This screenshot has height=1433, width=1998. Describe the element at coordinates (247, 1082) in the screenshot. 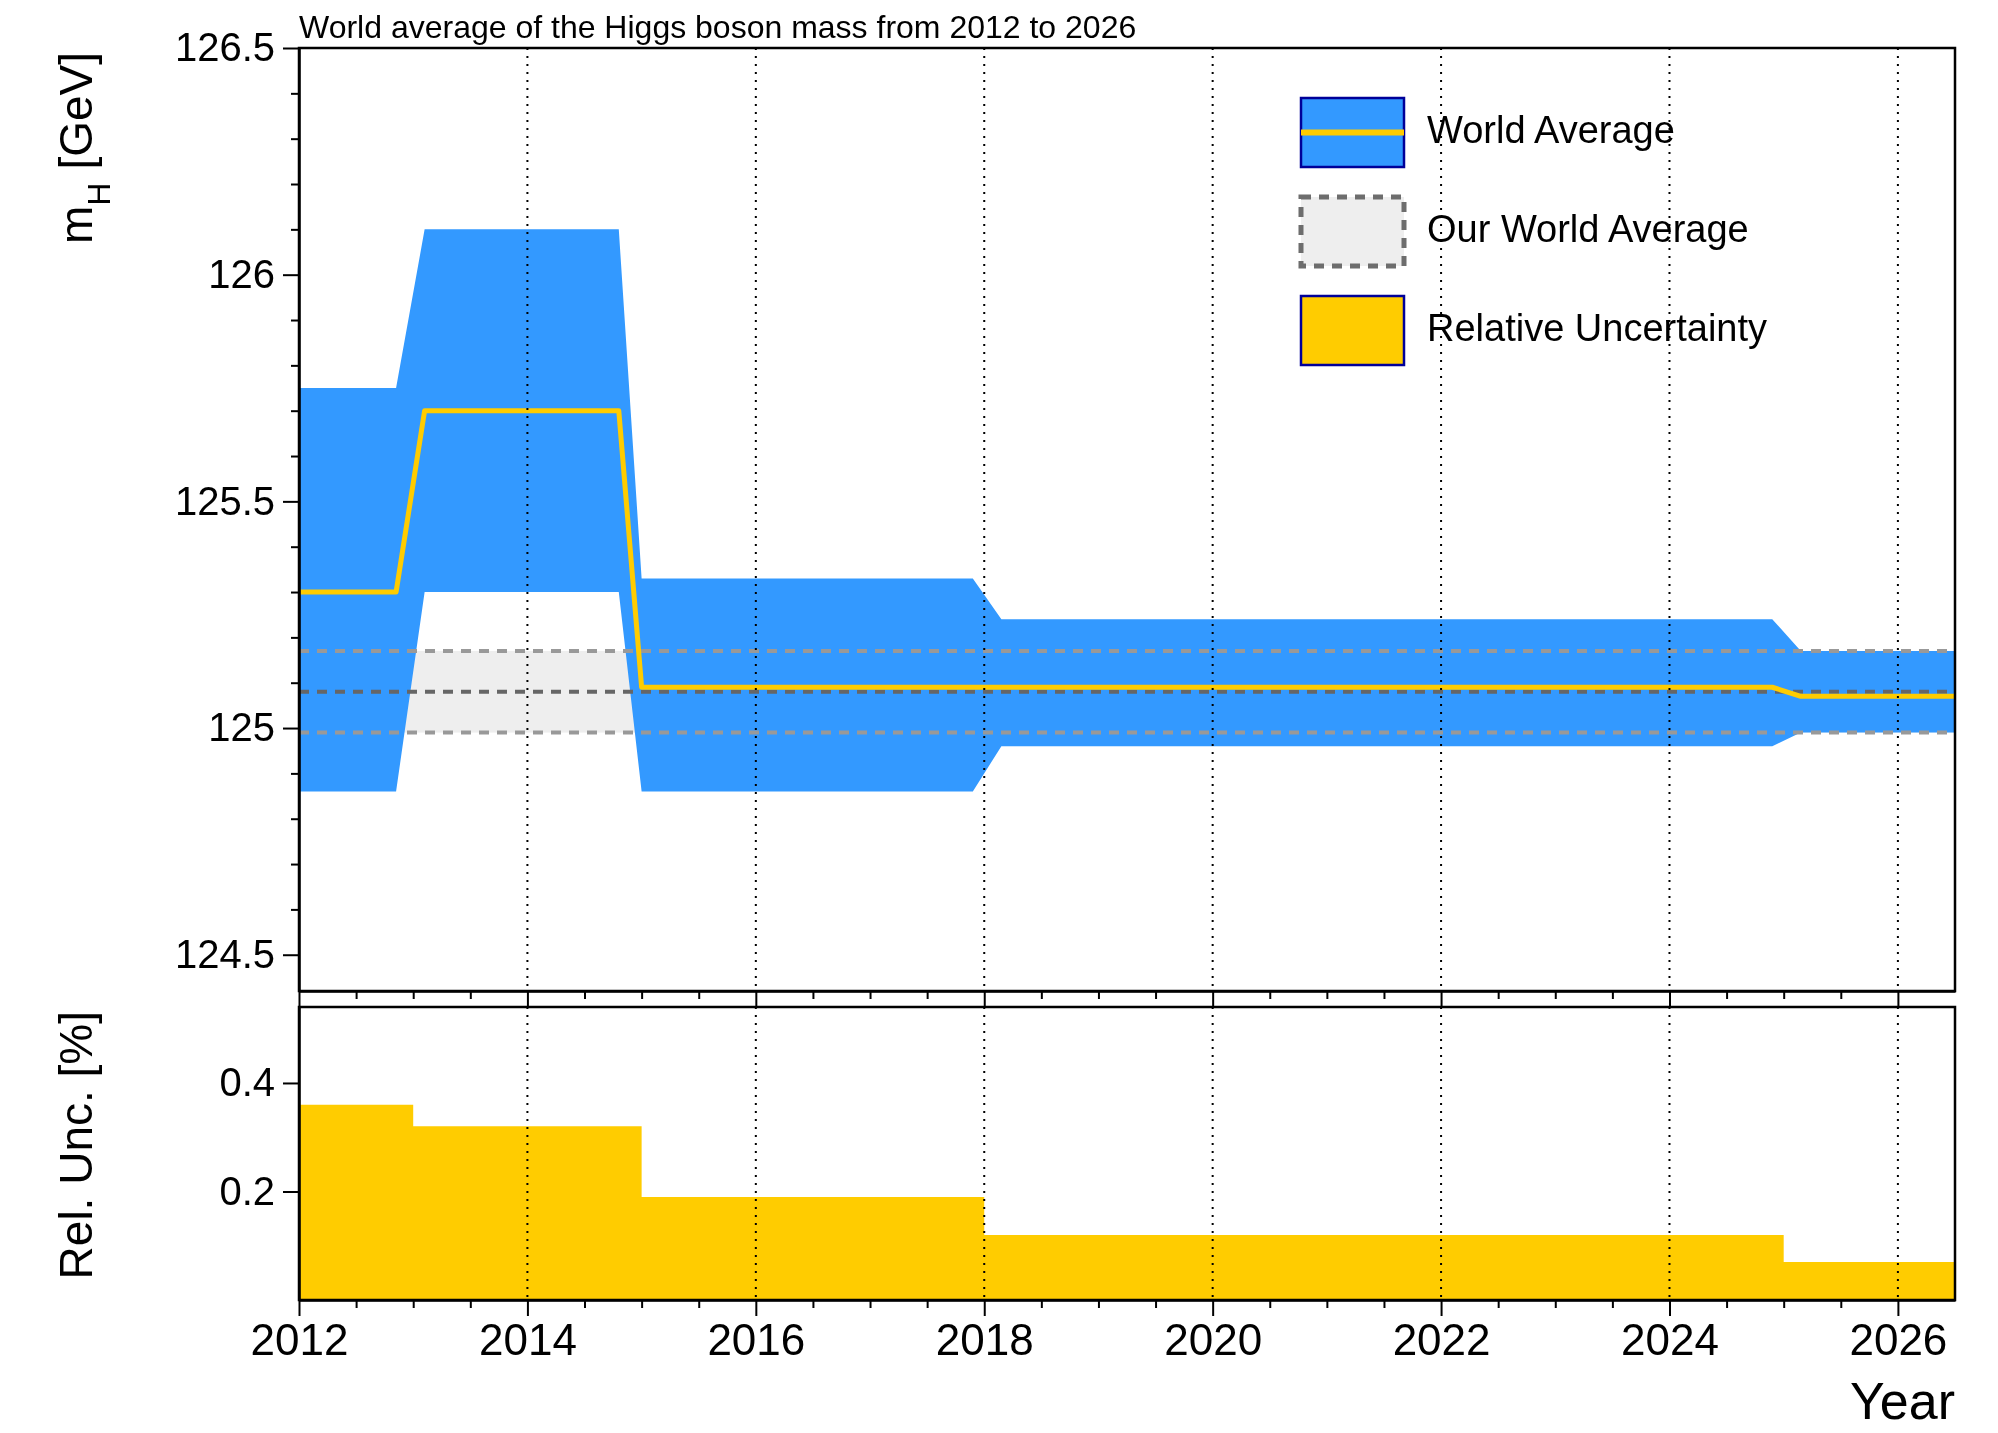

I see `y-tick-label: 0.4` at that location.